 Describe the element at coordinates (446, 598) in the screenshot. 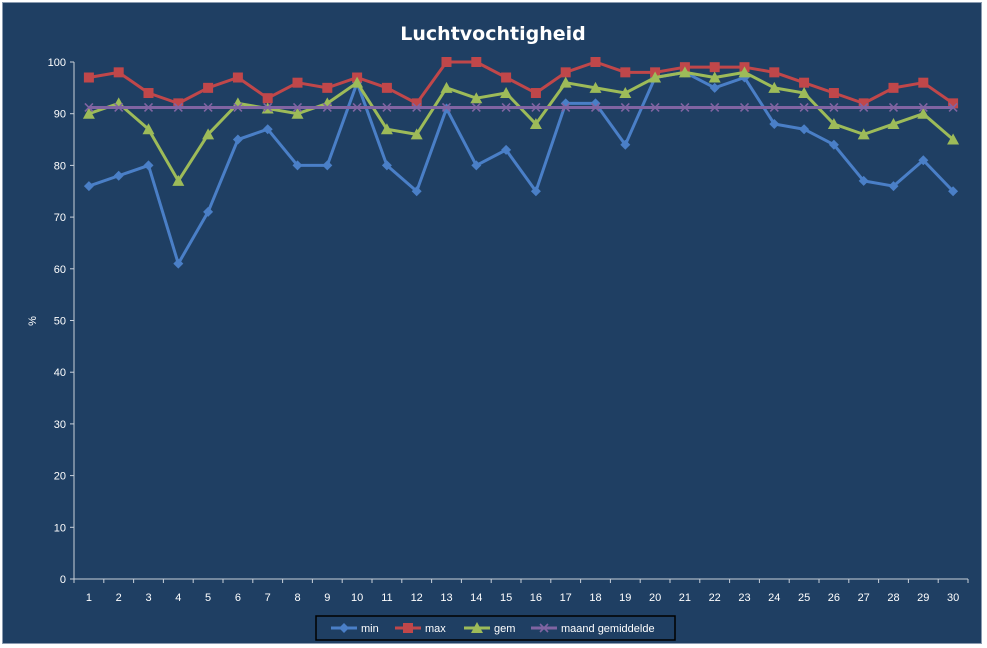

I see `x-tick-label: 13` at that location.